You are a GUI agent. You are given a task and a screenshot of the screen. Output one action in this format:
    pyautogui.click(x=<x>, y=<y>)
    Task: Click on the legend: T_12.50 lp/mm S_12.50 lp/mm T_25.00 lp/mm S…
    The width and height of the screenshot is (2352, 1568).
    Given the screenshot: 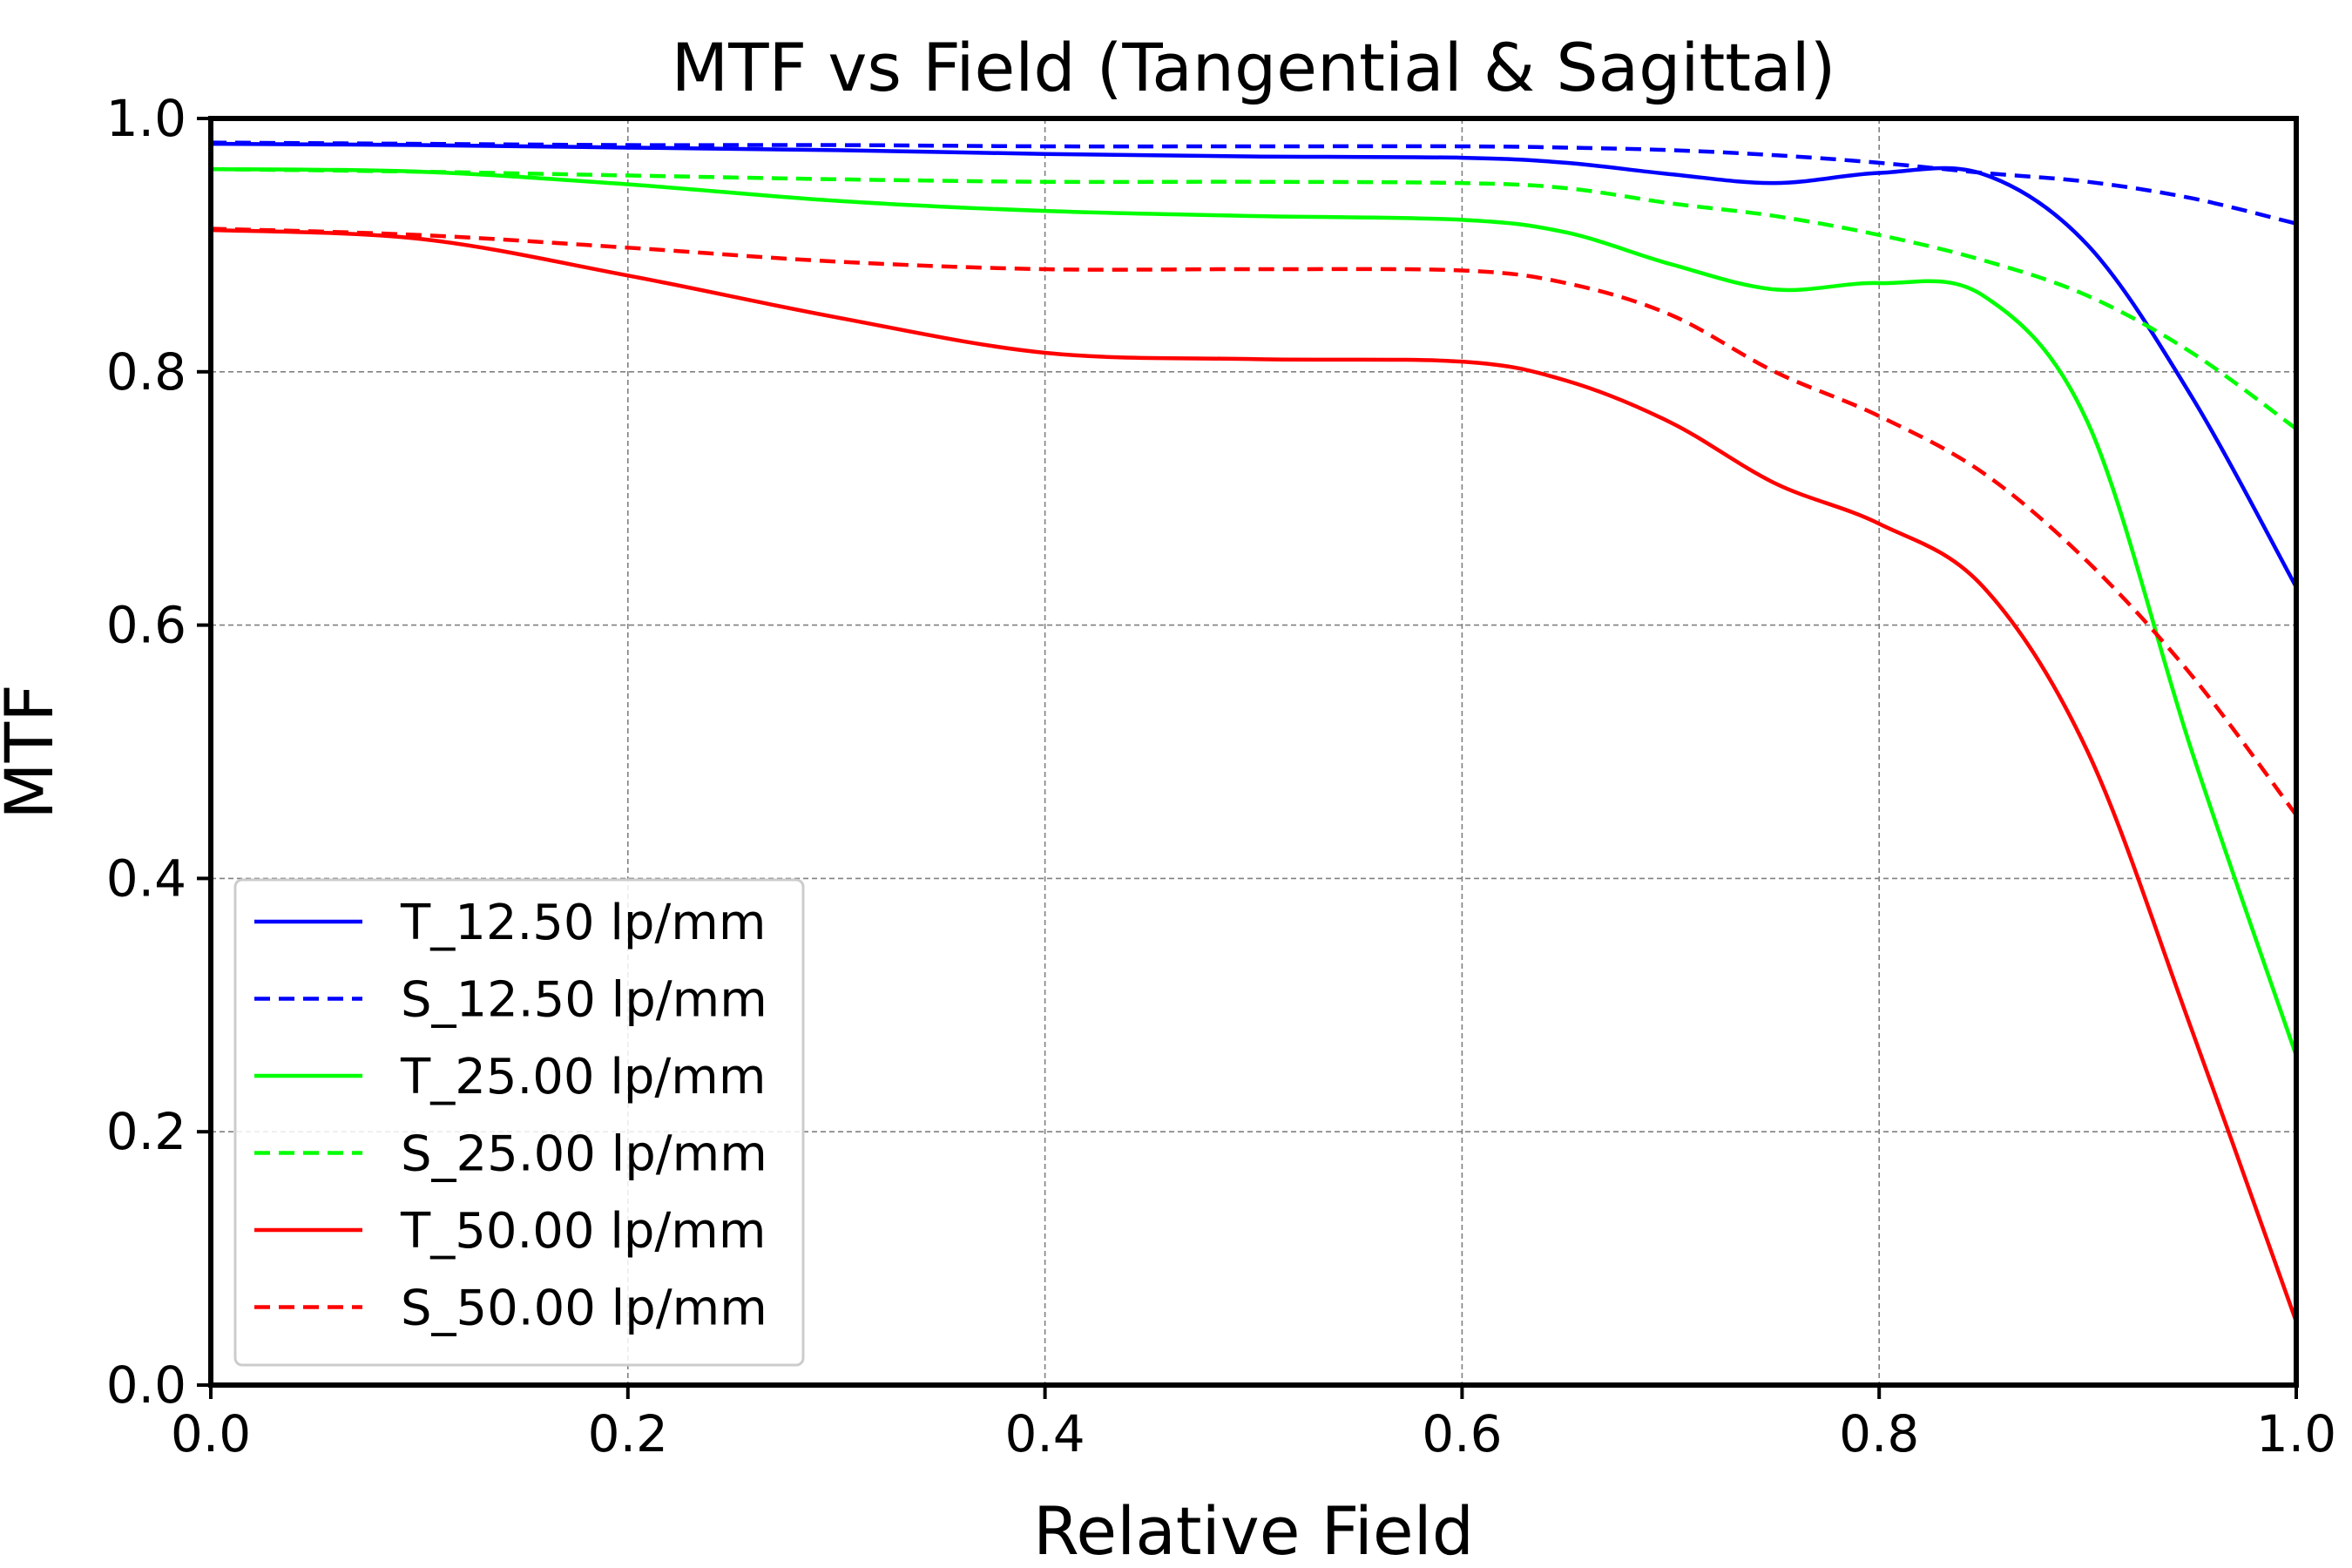 What is the action you would take?
    pyautogui.click(x=519, y=1122)
    